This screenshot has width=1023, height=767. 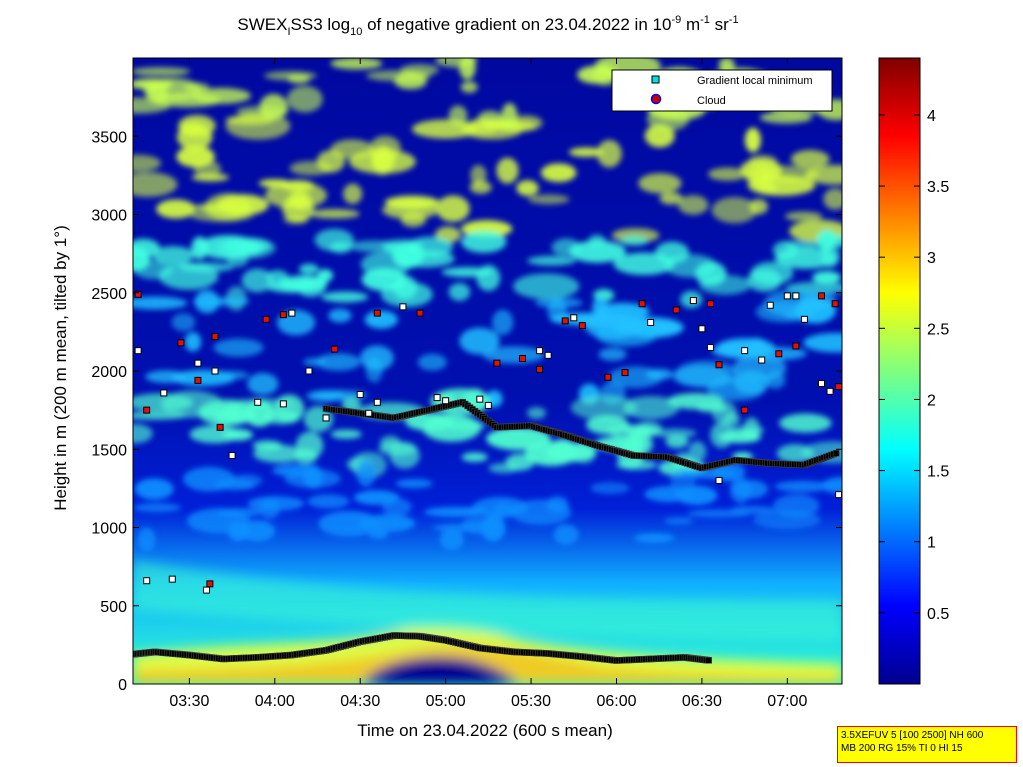 What do you see at coordinates (931, 400) in the screenshot?
I see `colorbar-tick-label: 2` at bounding box center [931, 400].